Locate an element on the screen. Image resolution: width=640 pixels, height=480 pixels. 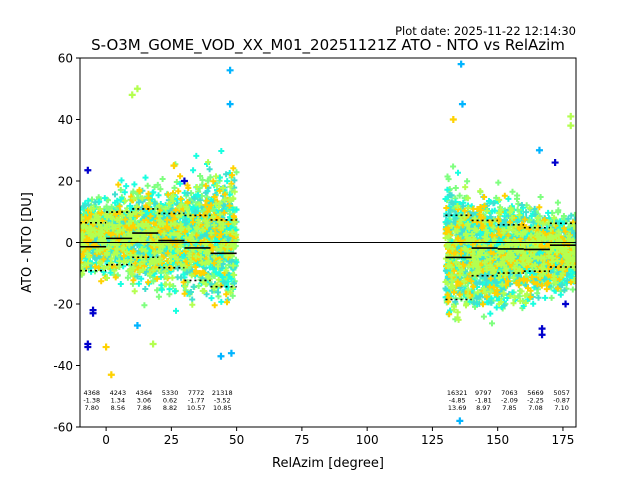
y-tick-label: -60 is located at coordinates (63, 428).